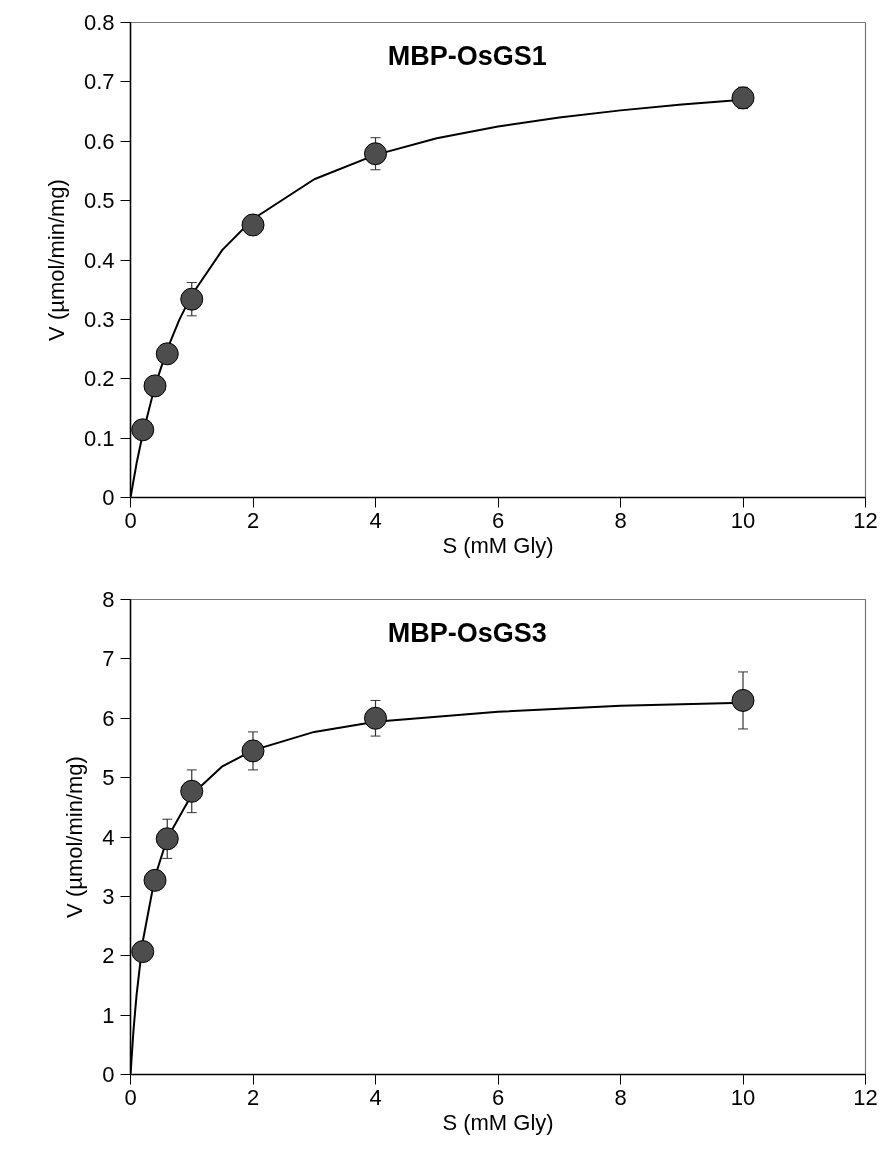 The height and width of the screenshot is (1155, 885). I want to click on text: MBP-OsGS3, so click(467, 632).